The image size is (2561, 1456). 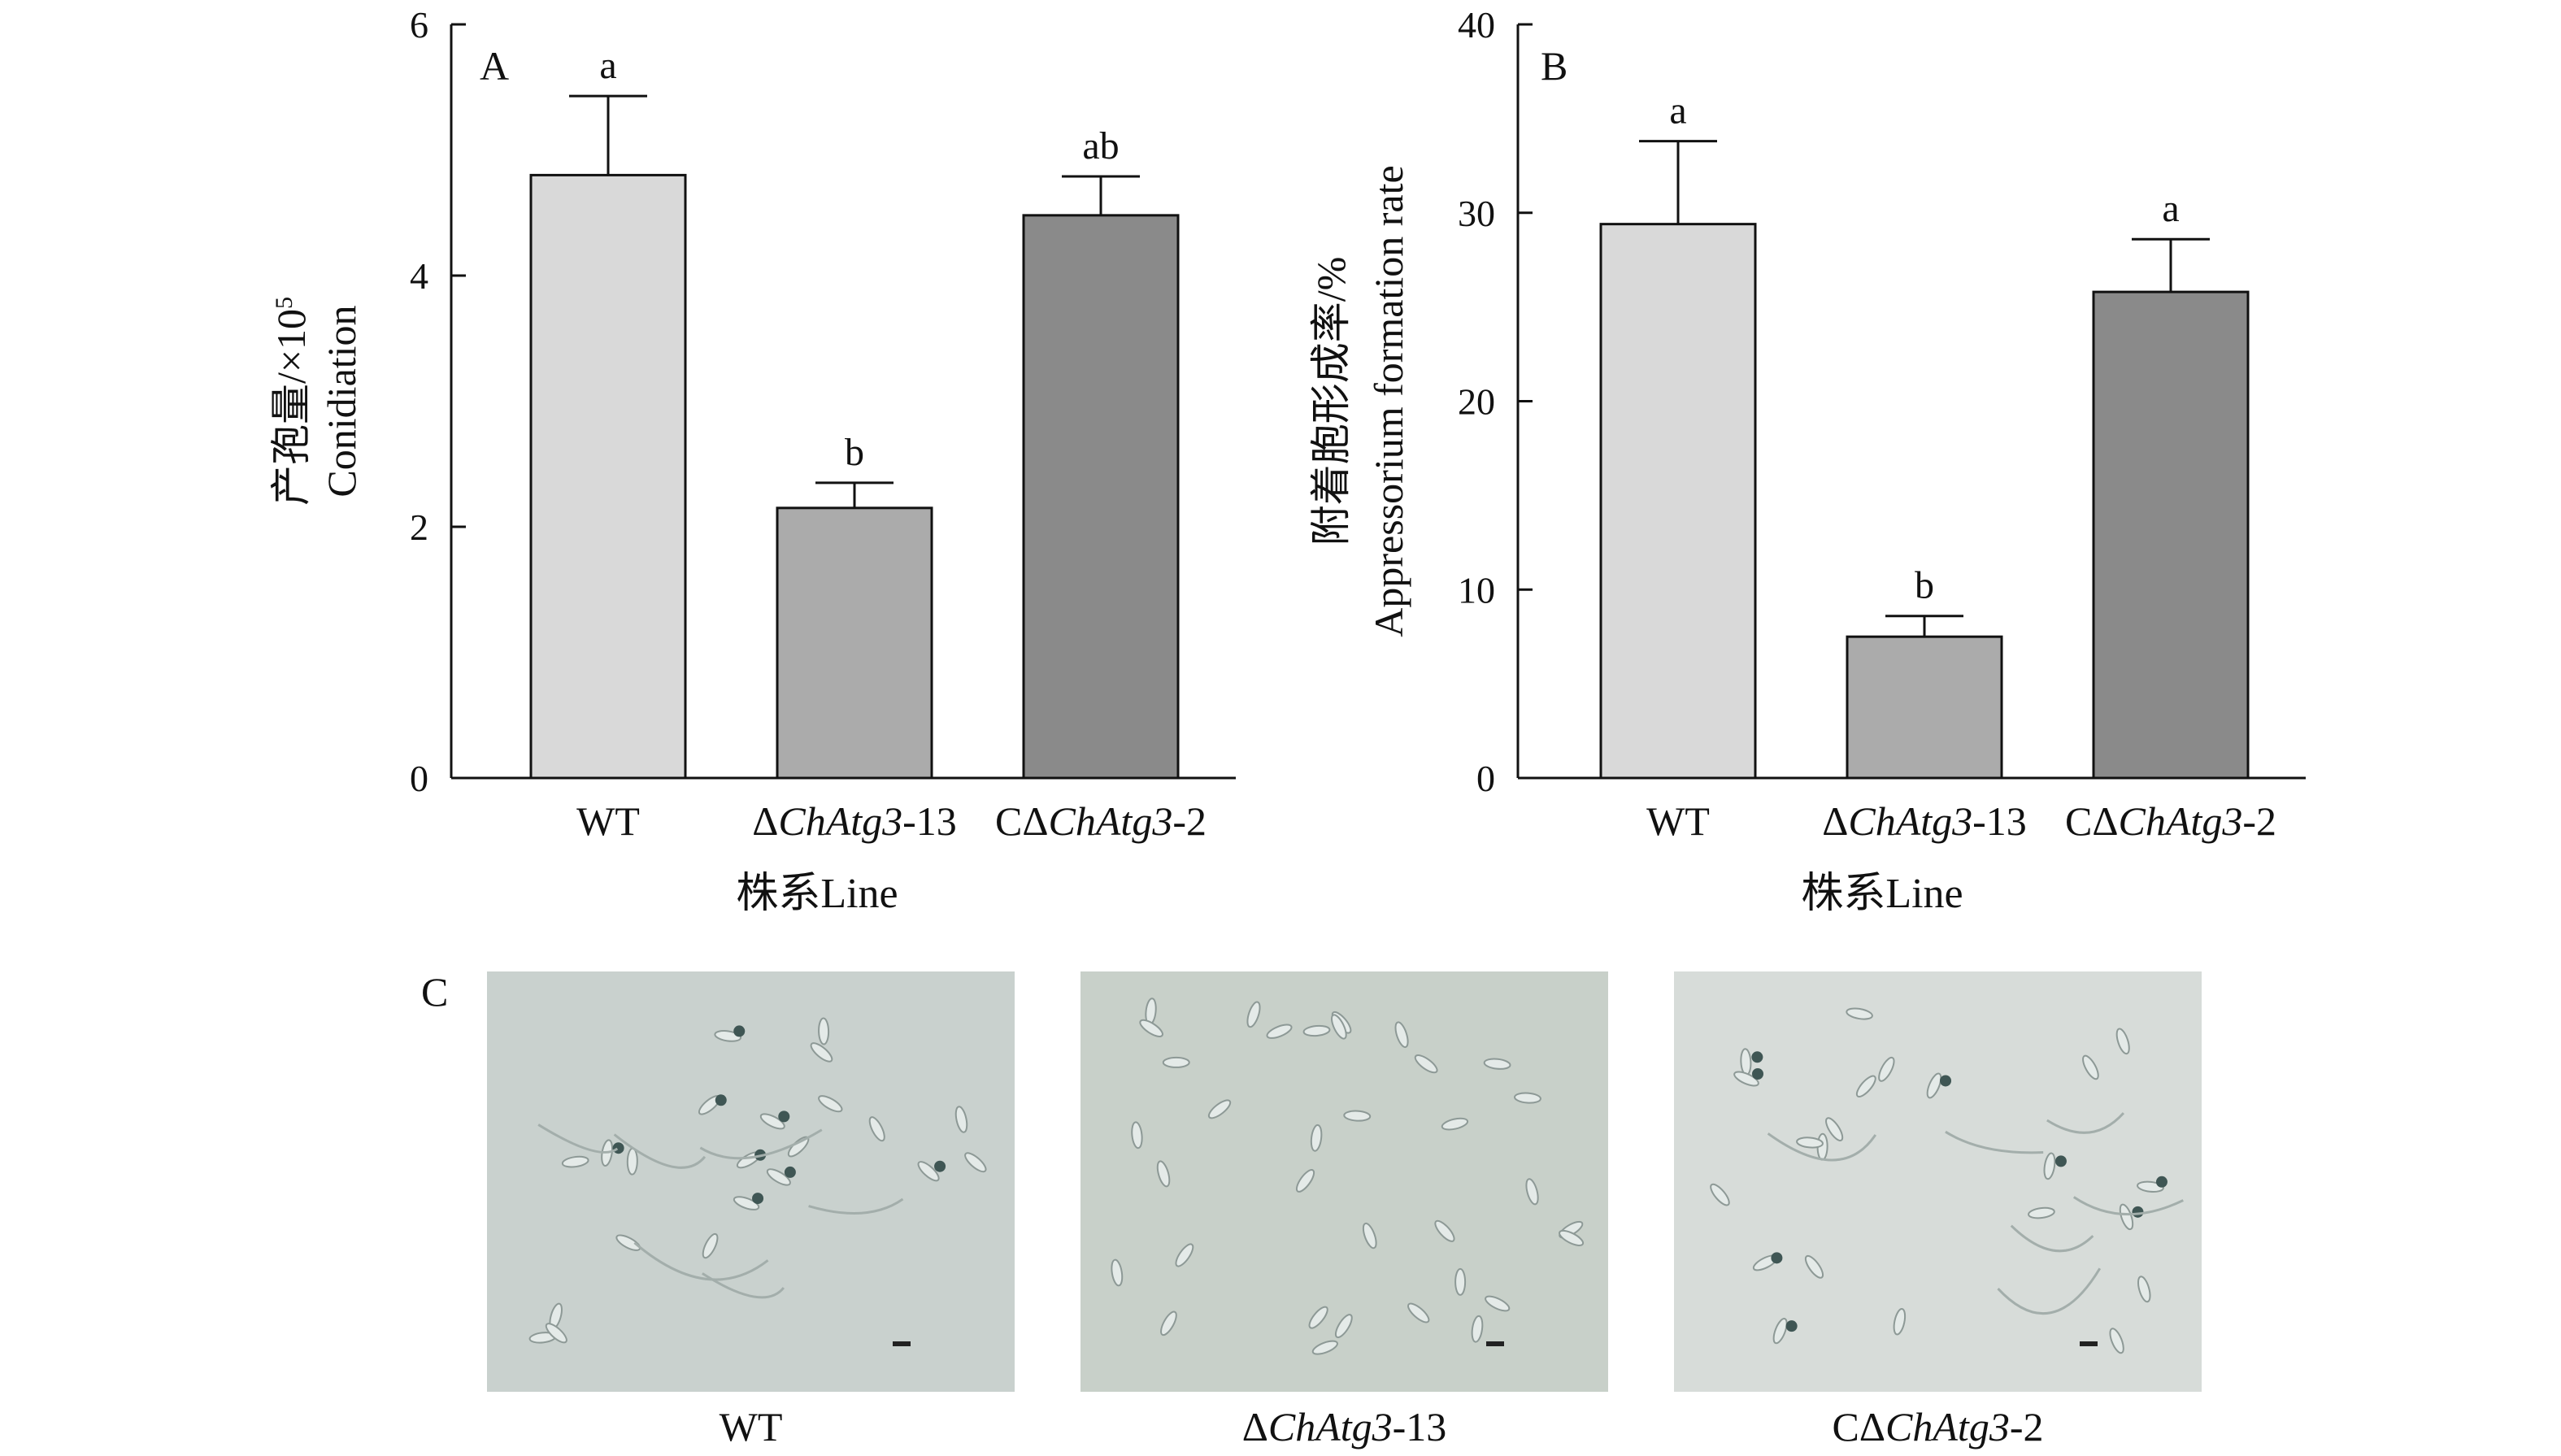 I want to click on y-tick-label: 20, so click(x=1476, y=402).